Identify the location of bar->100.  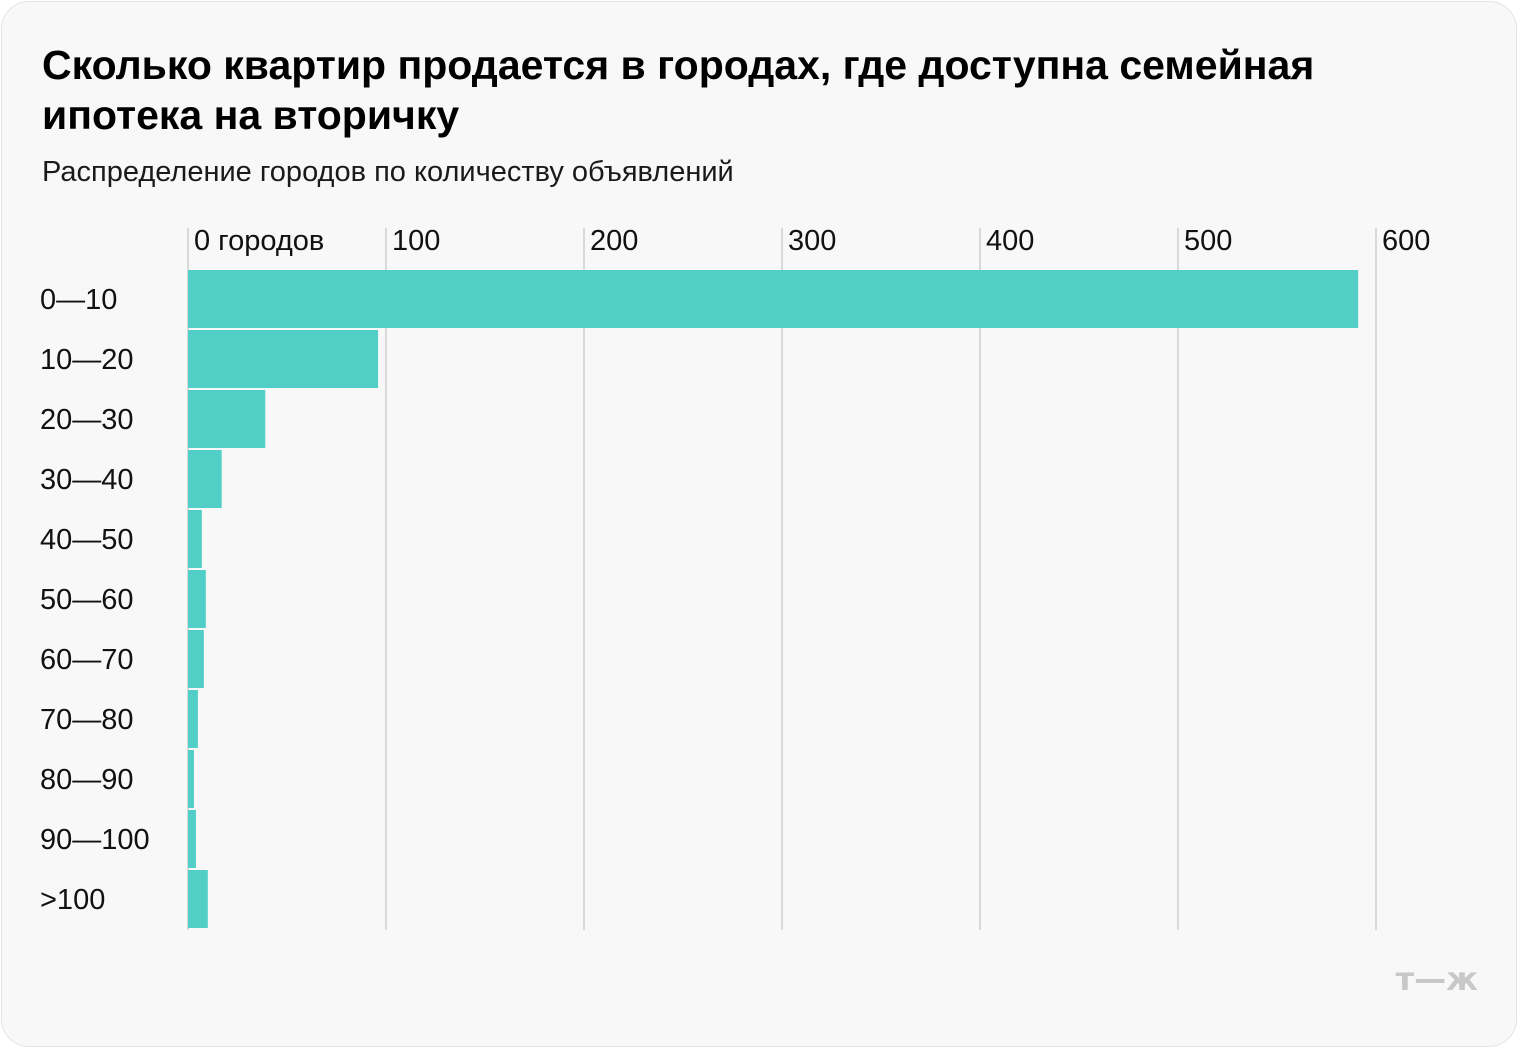
(198, 899).